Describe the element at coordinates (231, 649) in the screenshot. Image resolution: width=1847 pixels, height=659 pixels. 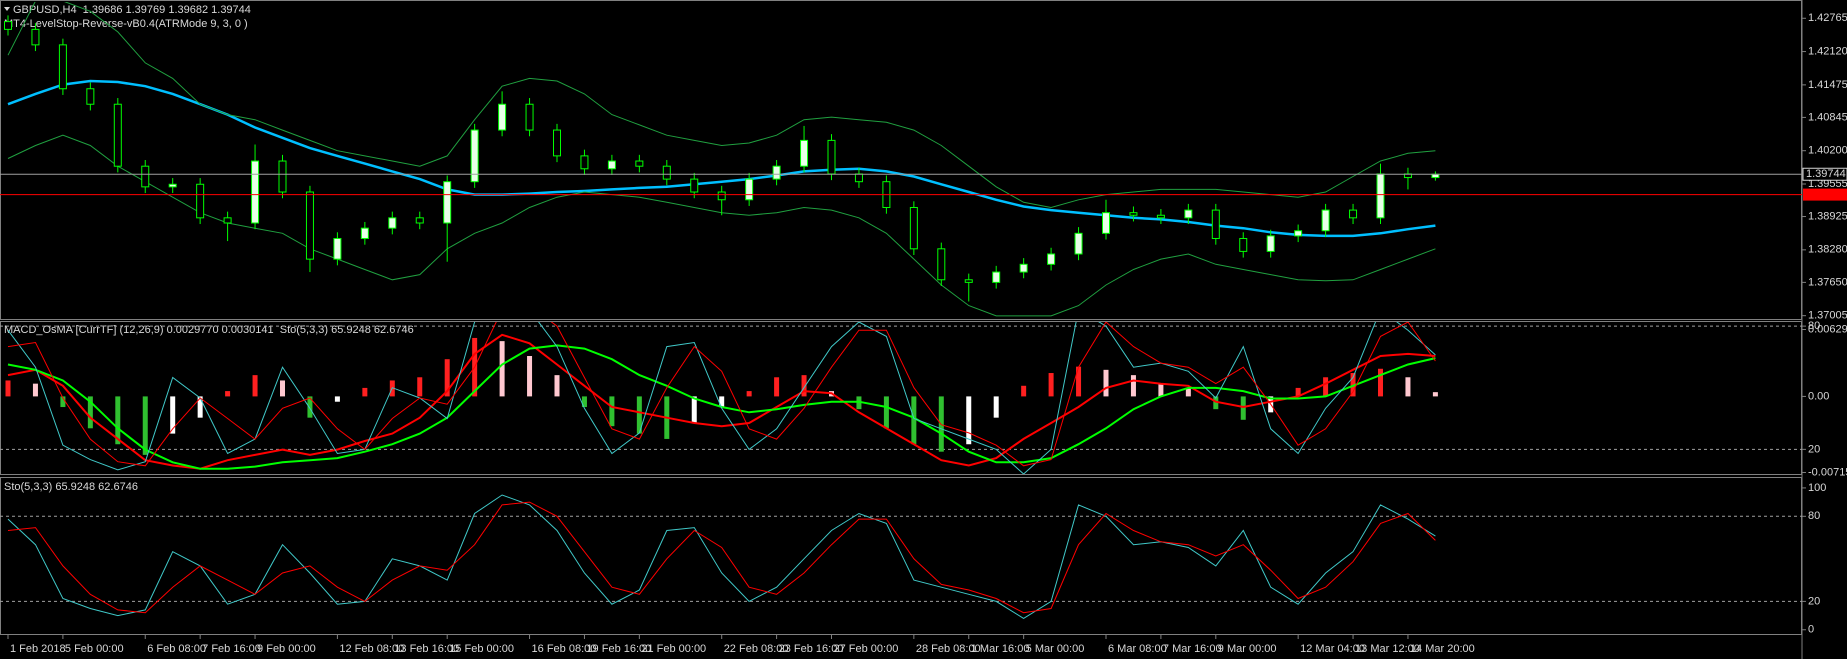
I see `x-tick-label: 7 Feb 16:00` at that location.